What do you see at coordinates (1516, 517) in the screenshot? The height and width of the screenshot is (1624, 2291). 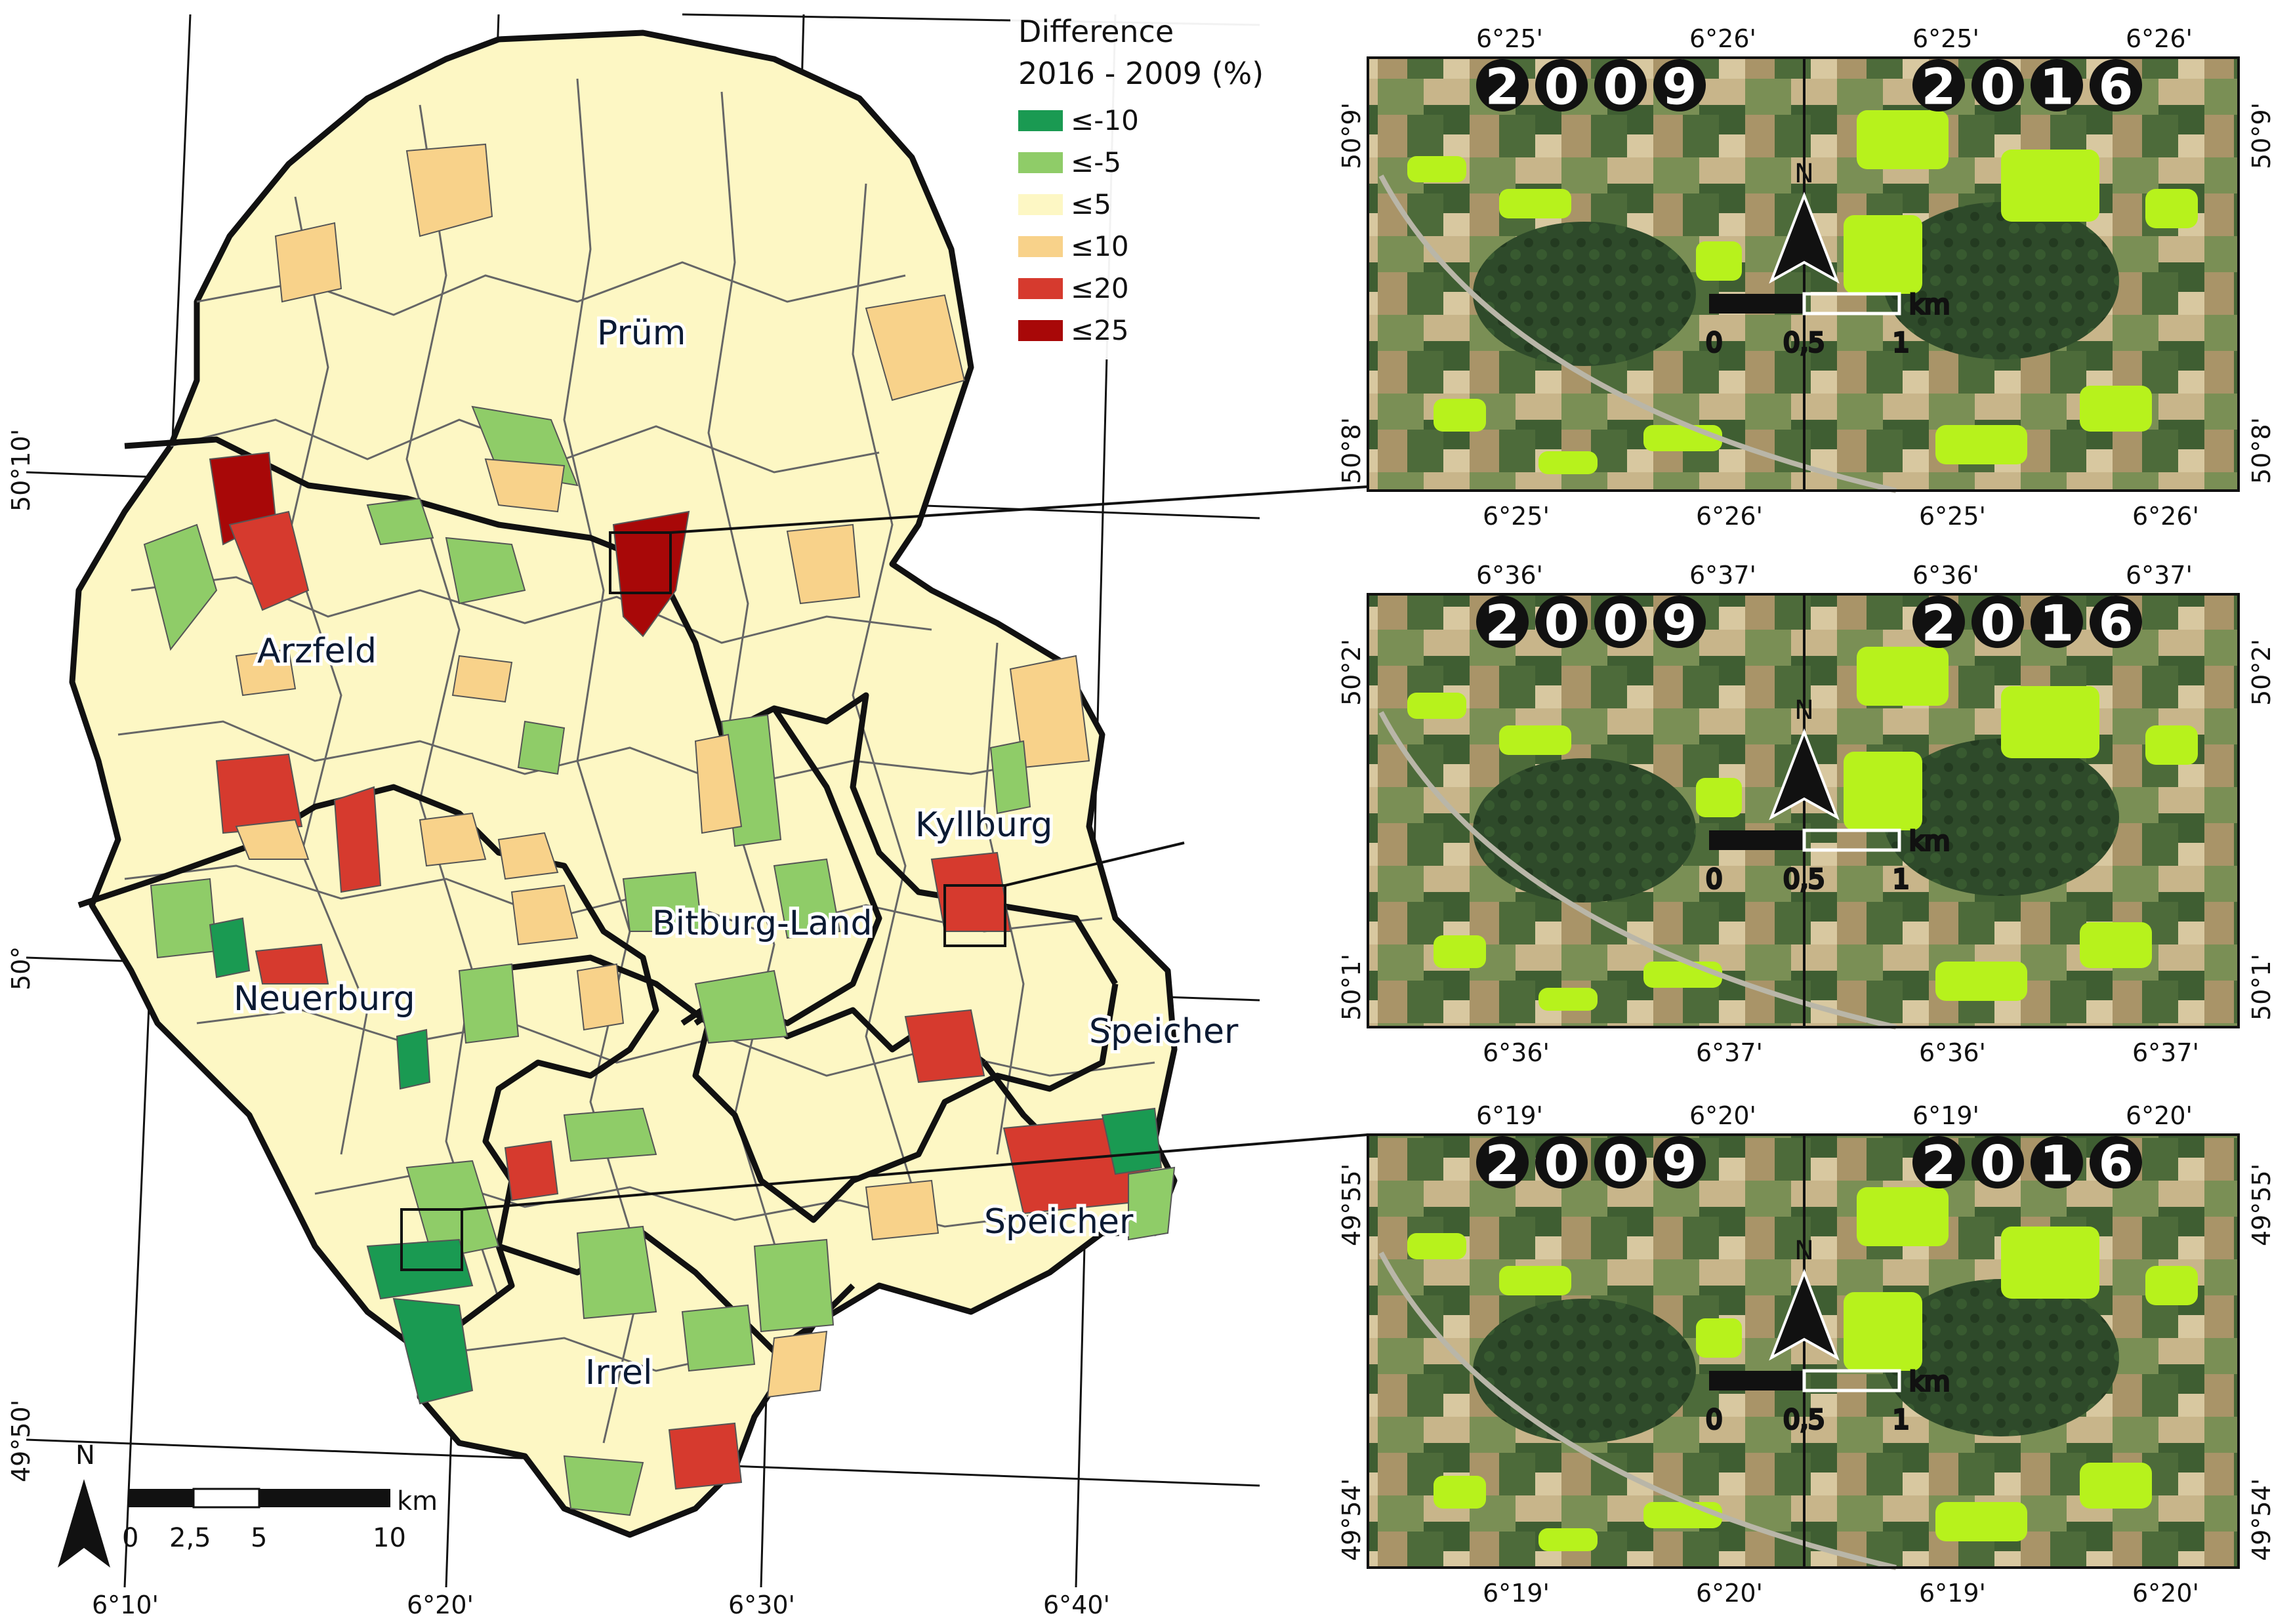 I see `inset-bottom-lon-label: 6°25'` at bounding box center [1516, 517].